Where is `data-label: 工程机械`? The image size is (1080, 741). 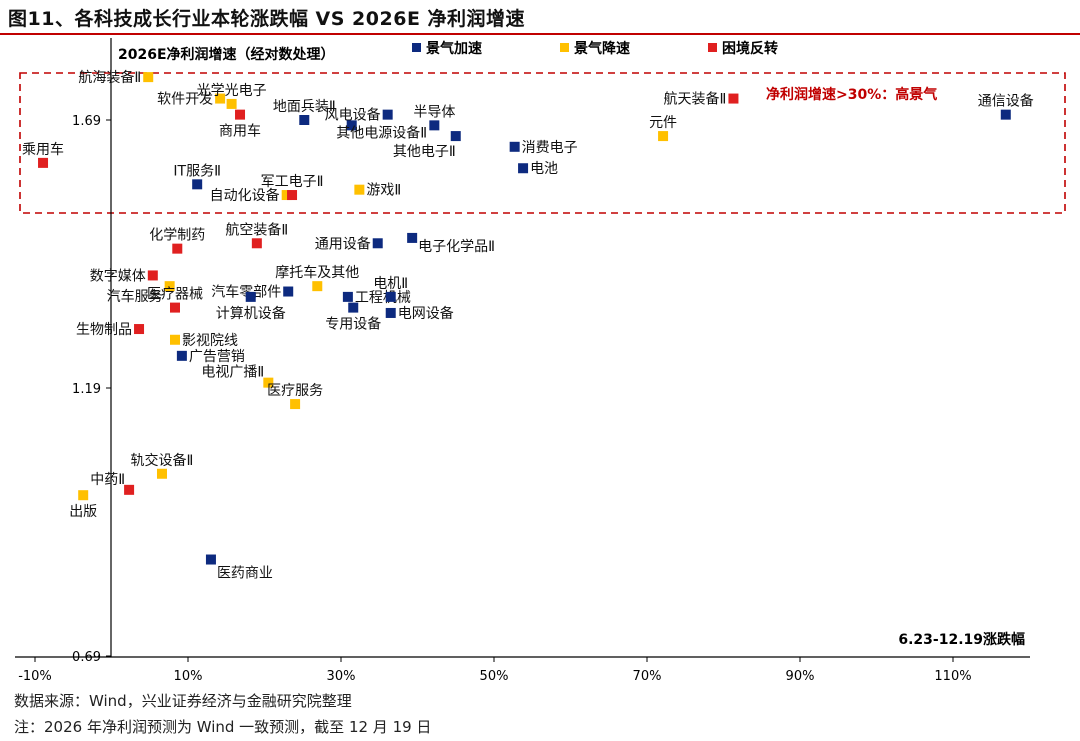 data-label: 工程机械 is located at coordinates (383, 298).